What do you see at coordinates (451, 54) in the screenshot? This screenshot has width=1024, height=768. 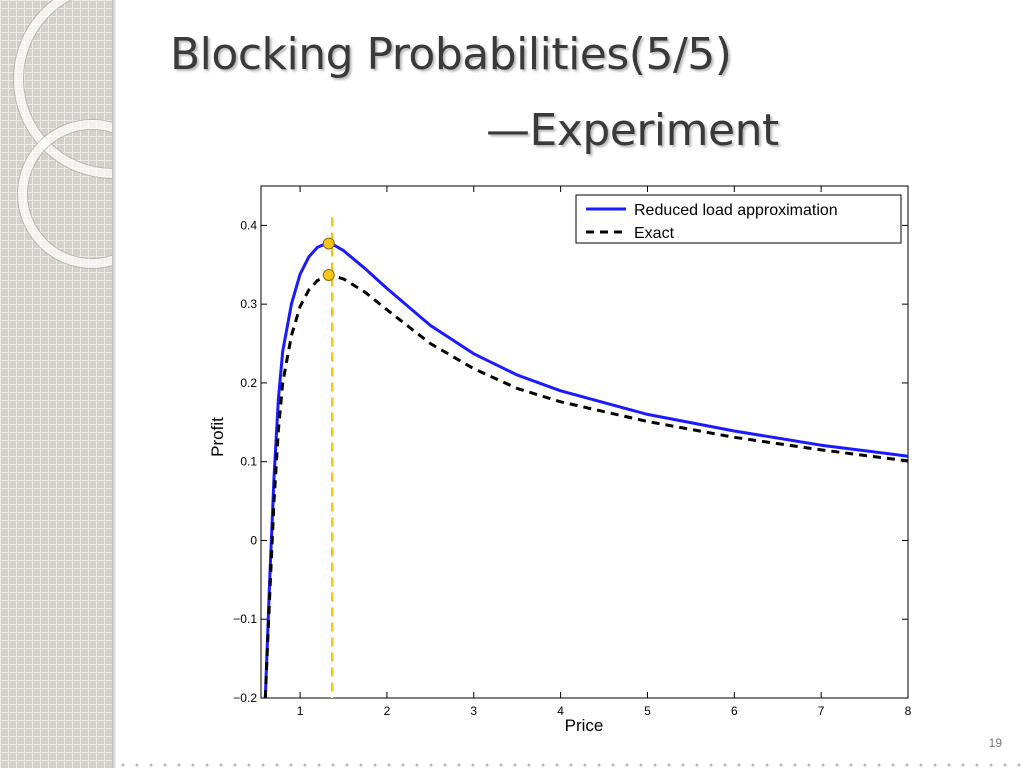 I see `slide-title: Blocking Probabilities(5/5)` at bounding box center [451, 54].